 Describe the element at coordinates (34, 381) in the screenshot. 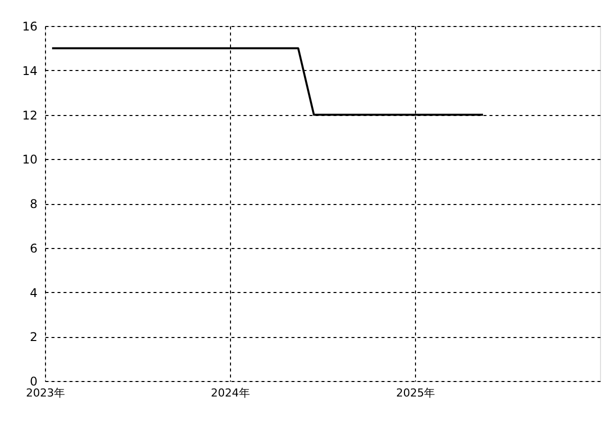

I see `y-tick-label: 0` at that location.